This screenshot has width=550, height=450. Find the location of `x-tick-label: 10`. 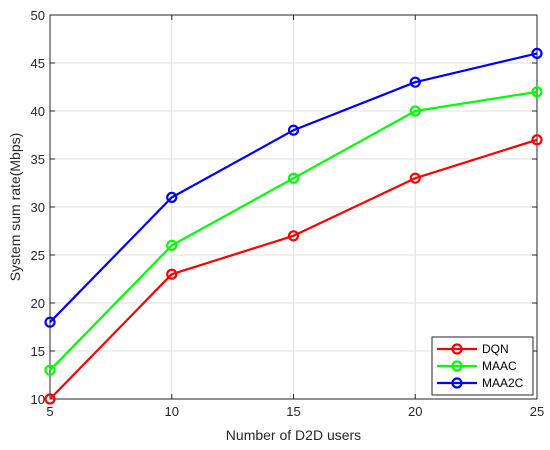

x-tick-label: 10 is located at coordinates (172, 411).